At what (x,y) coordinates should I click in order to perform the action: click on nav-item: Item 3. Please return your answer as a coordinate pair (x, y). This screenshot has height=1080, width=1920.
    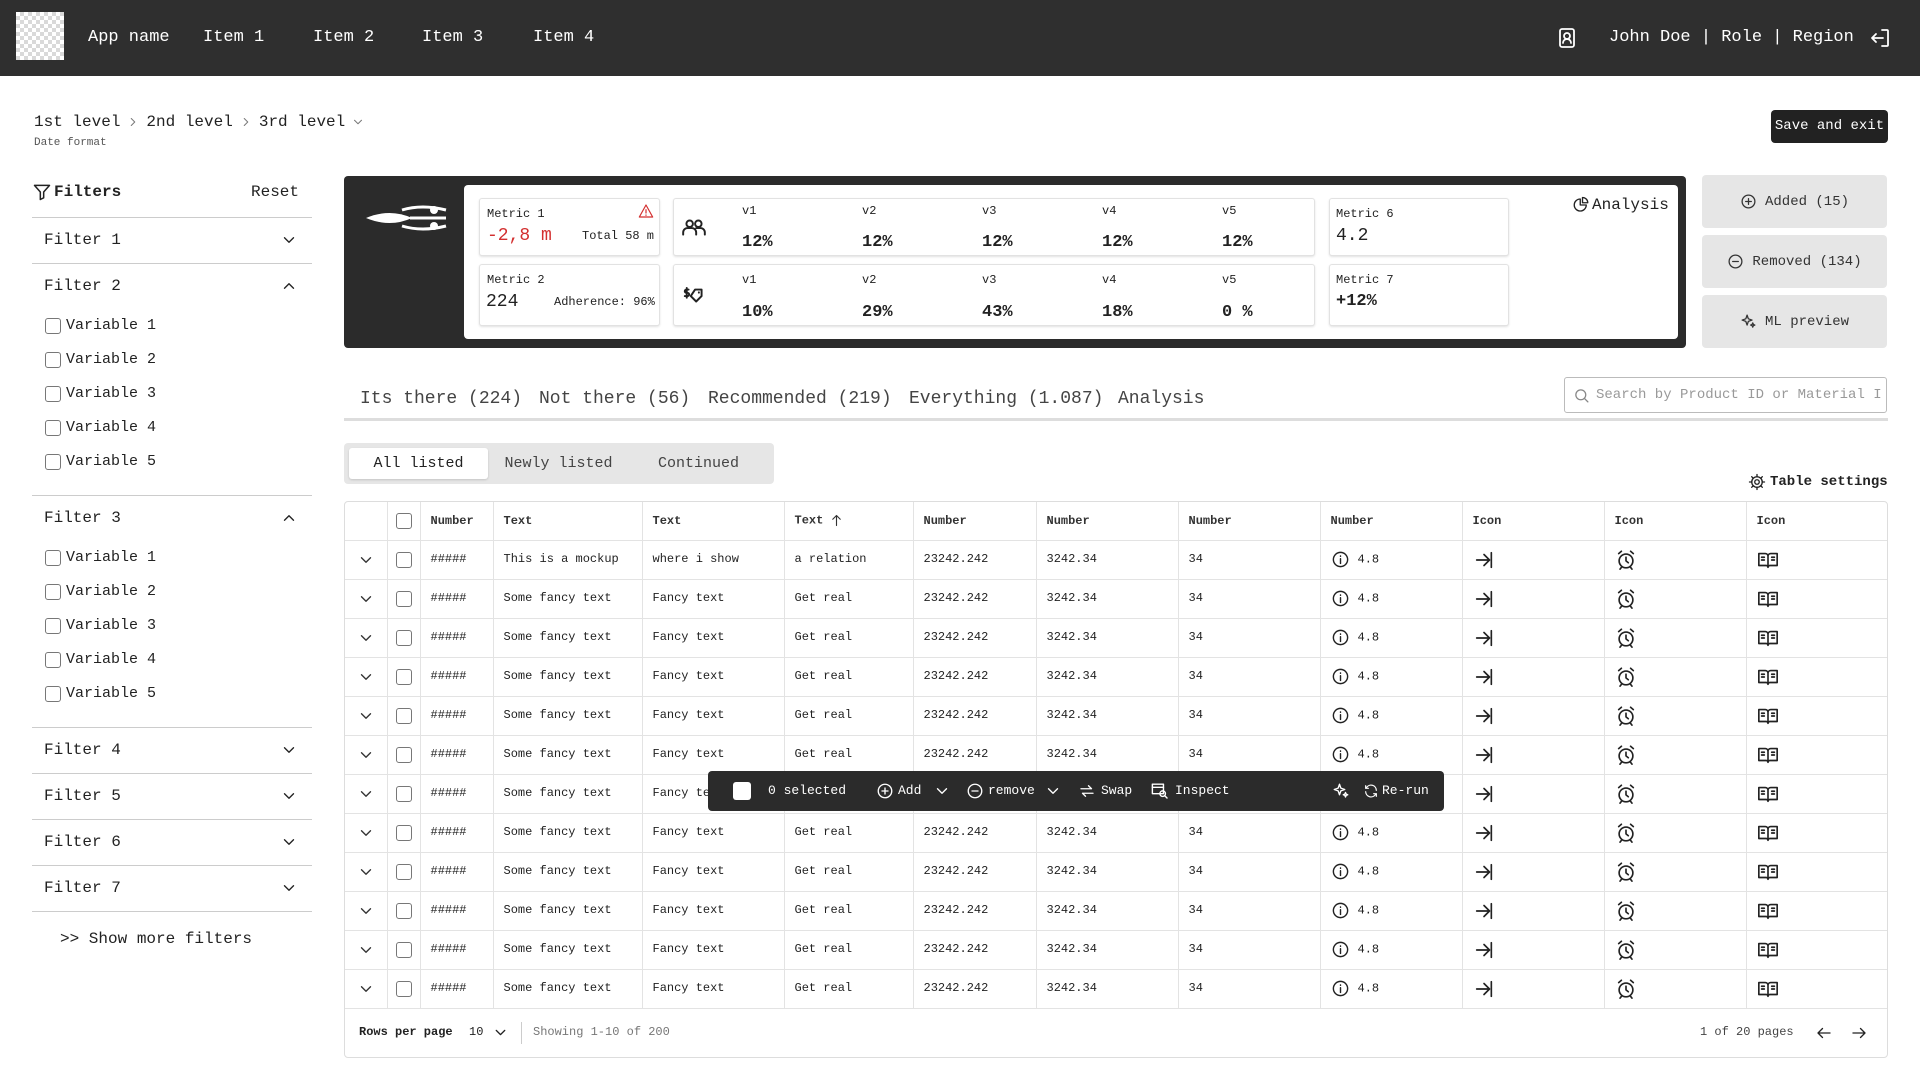
    Looking at the image, I should click on (453, 37).